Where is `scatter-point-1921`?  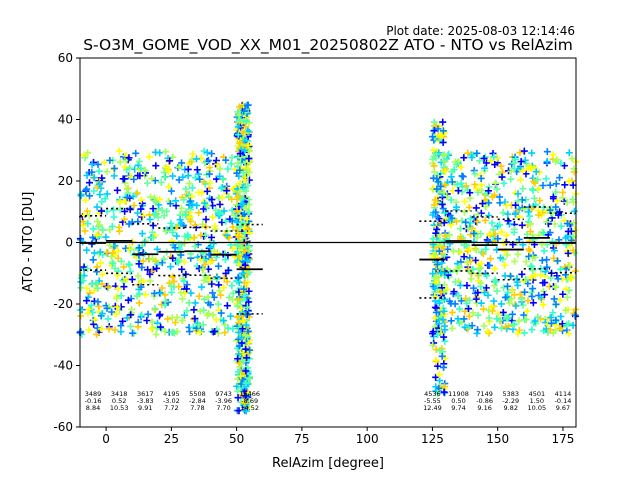
scatter-point-1921 is located at coordinates (445, 185).